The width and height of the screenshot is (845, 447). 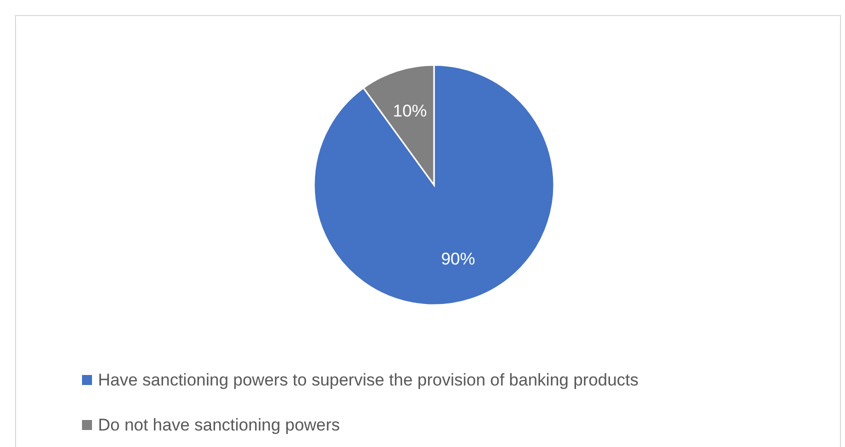 What do you see at coordinates (409, 110) in the screenshot?
I see `data-label: 10%` at bounding box center [409, 110].